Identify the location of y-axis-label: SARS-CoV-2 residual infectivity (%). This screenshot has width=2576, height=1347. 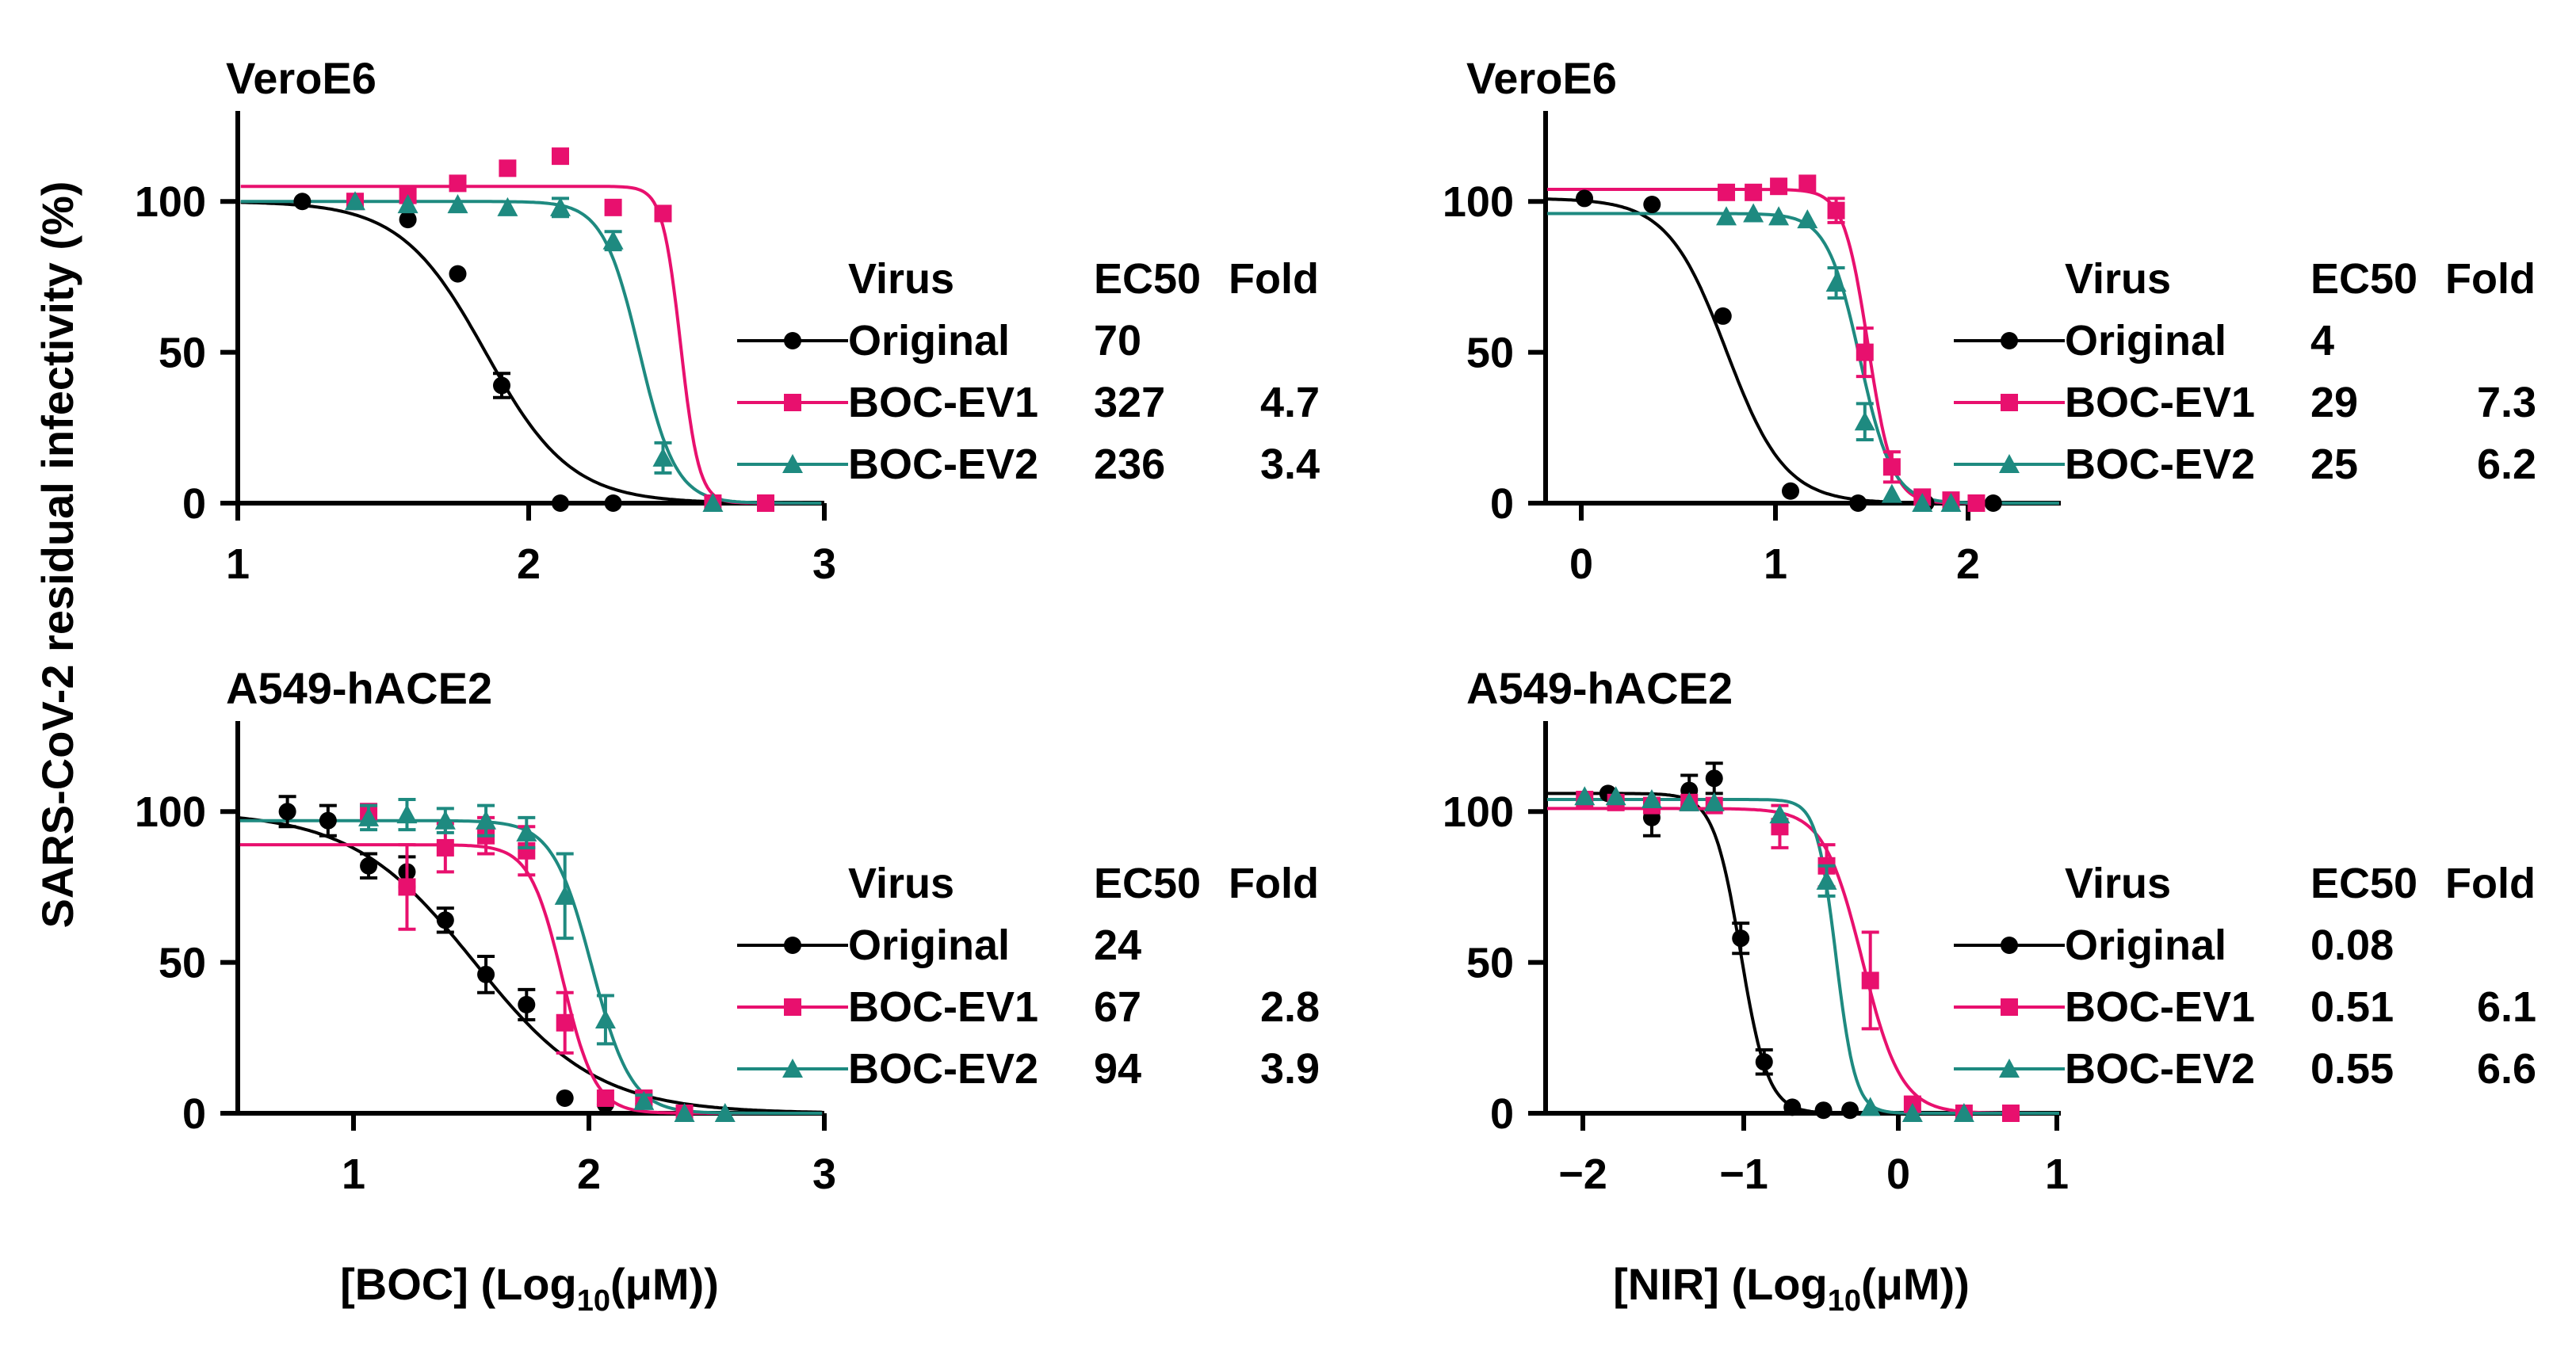
(57, 555).